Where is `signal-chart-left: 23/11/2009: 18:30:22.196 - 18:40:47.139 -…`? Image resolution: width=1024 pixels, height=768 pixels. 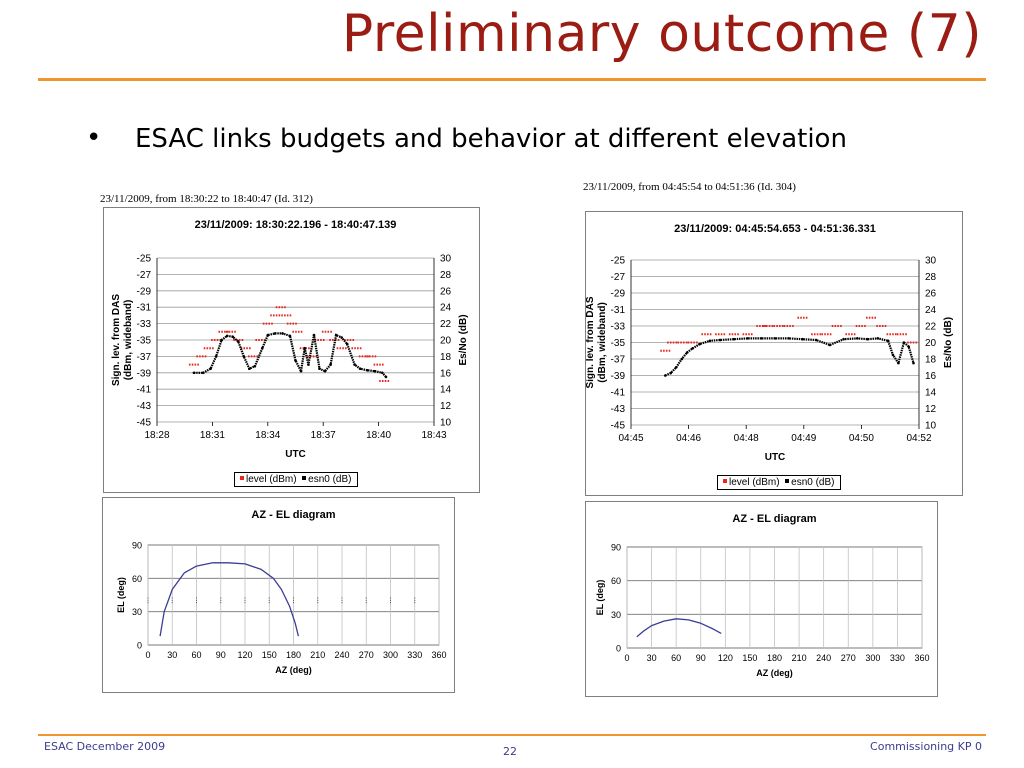 signal-chart-left: 23/11/2009: 18:30:22.196 - 18:40:47.139 -… is located at coordinates (291, 350).